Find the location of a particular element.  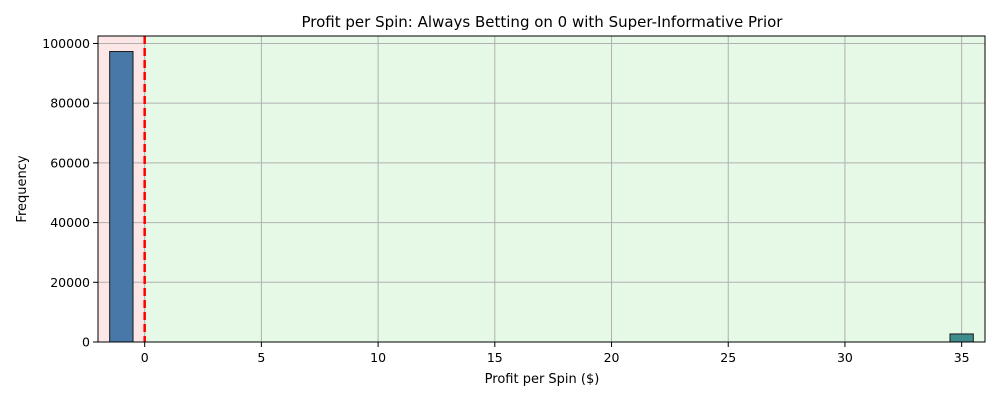

y-tick-label: 0 is located at coordinates (86, 342).